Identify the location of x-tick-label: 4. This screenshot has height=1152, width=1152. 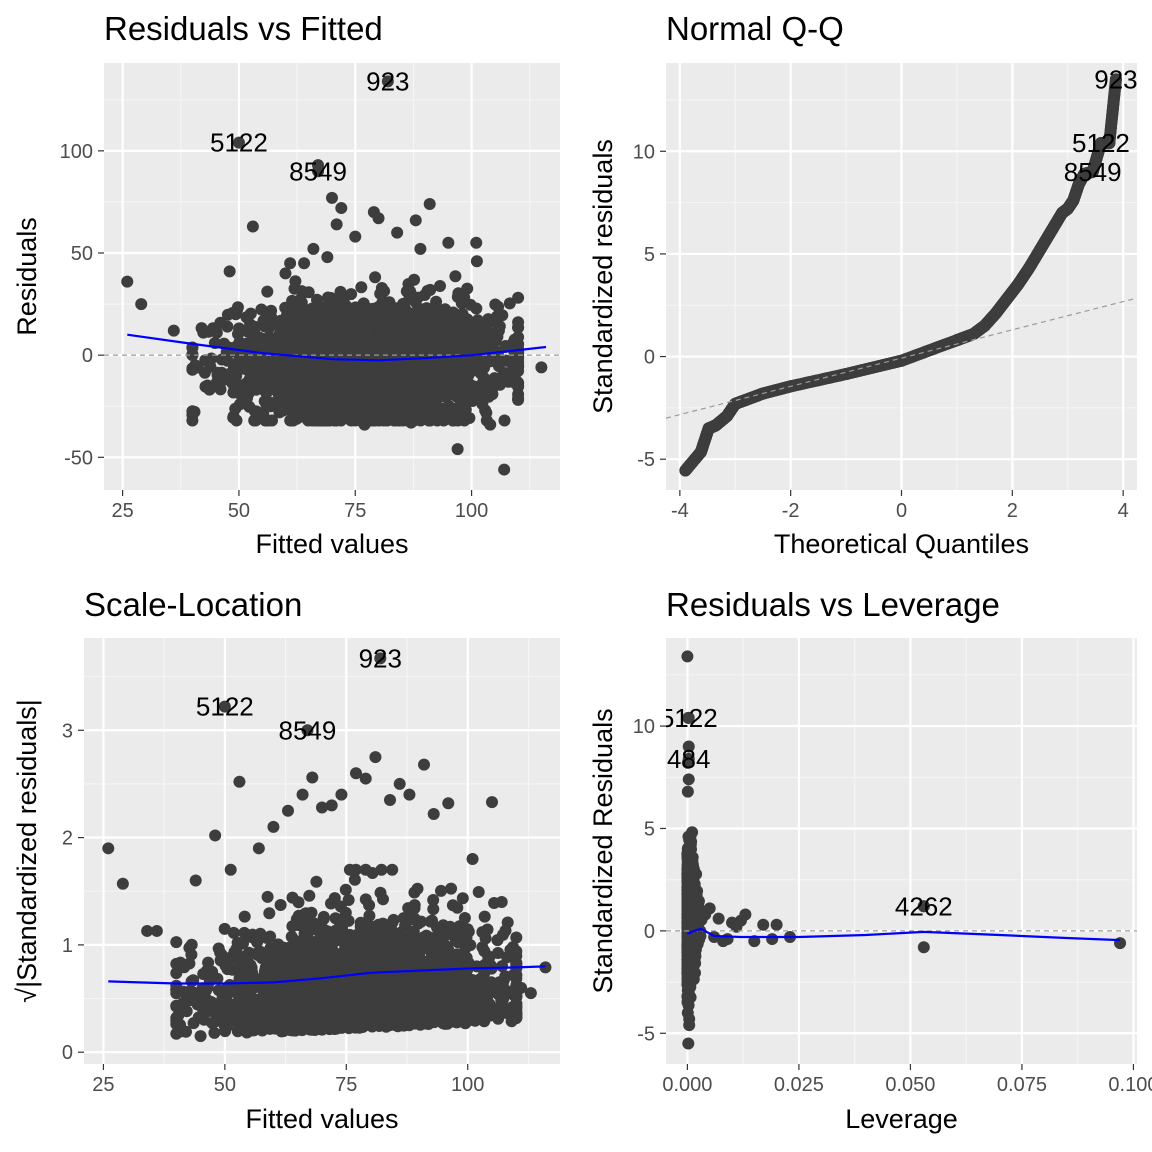
(1123, 511).